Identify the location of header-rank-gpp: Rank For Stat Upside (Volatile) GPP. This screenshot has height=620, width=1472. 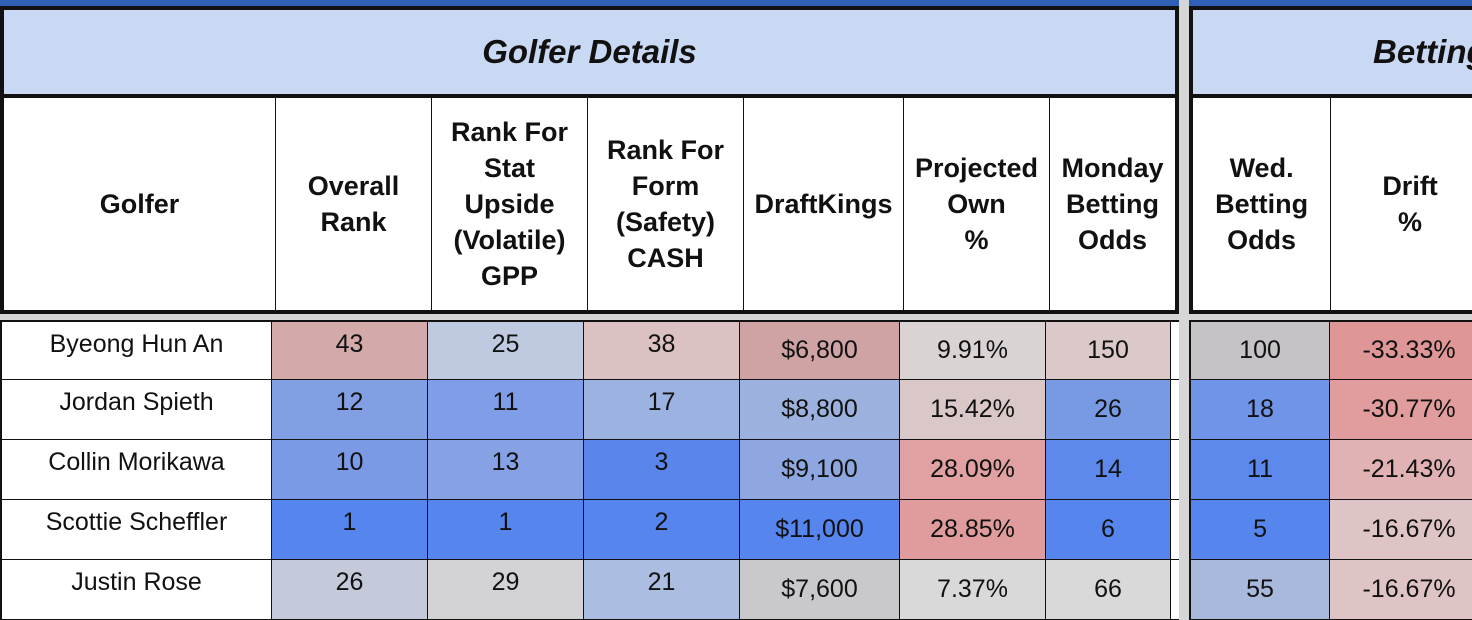
(510, 204).